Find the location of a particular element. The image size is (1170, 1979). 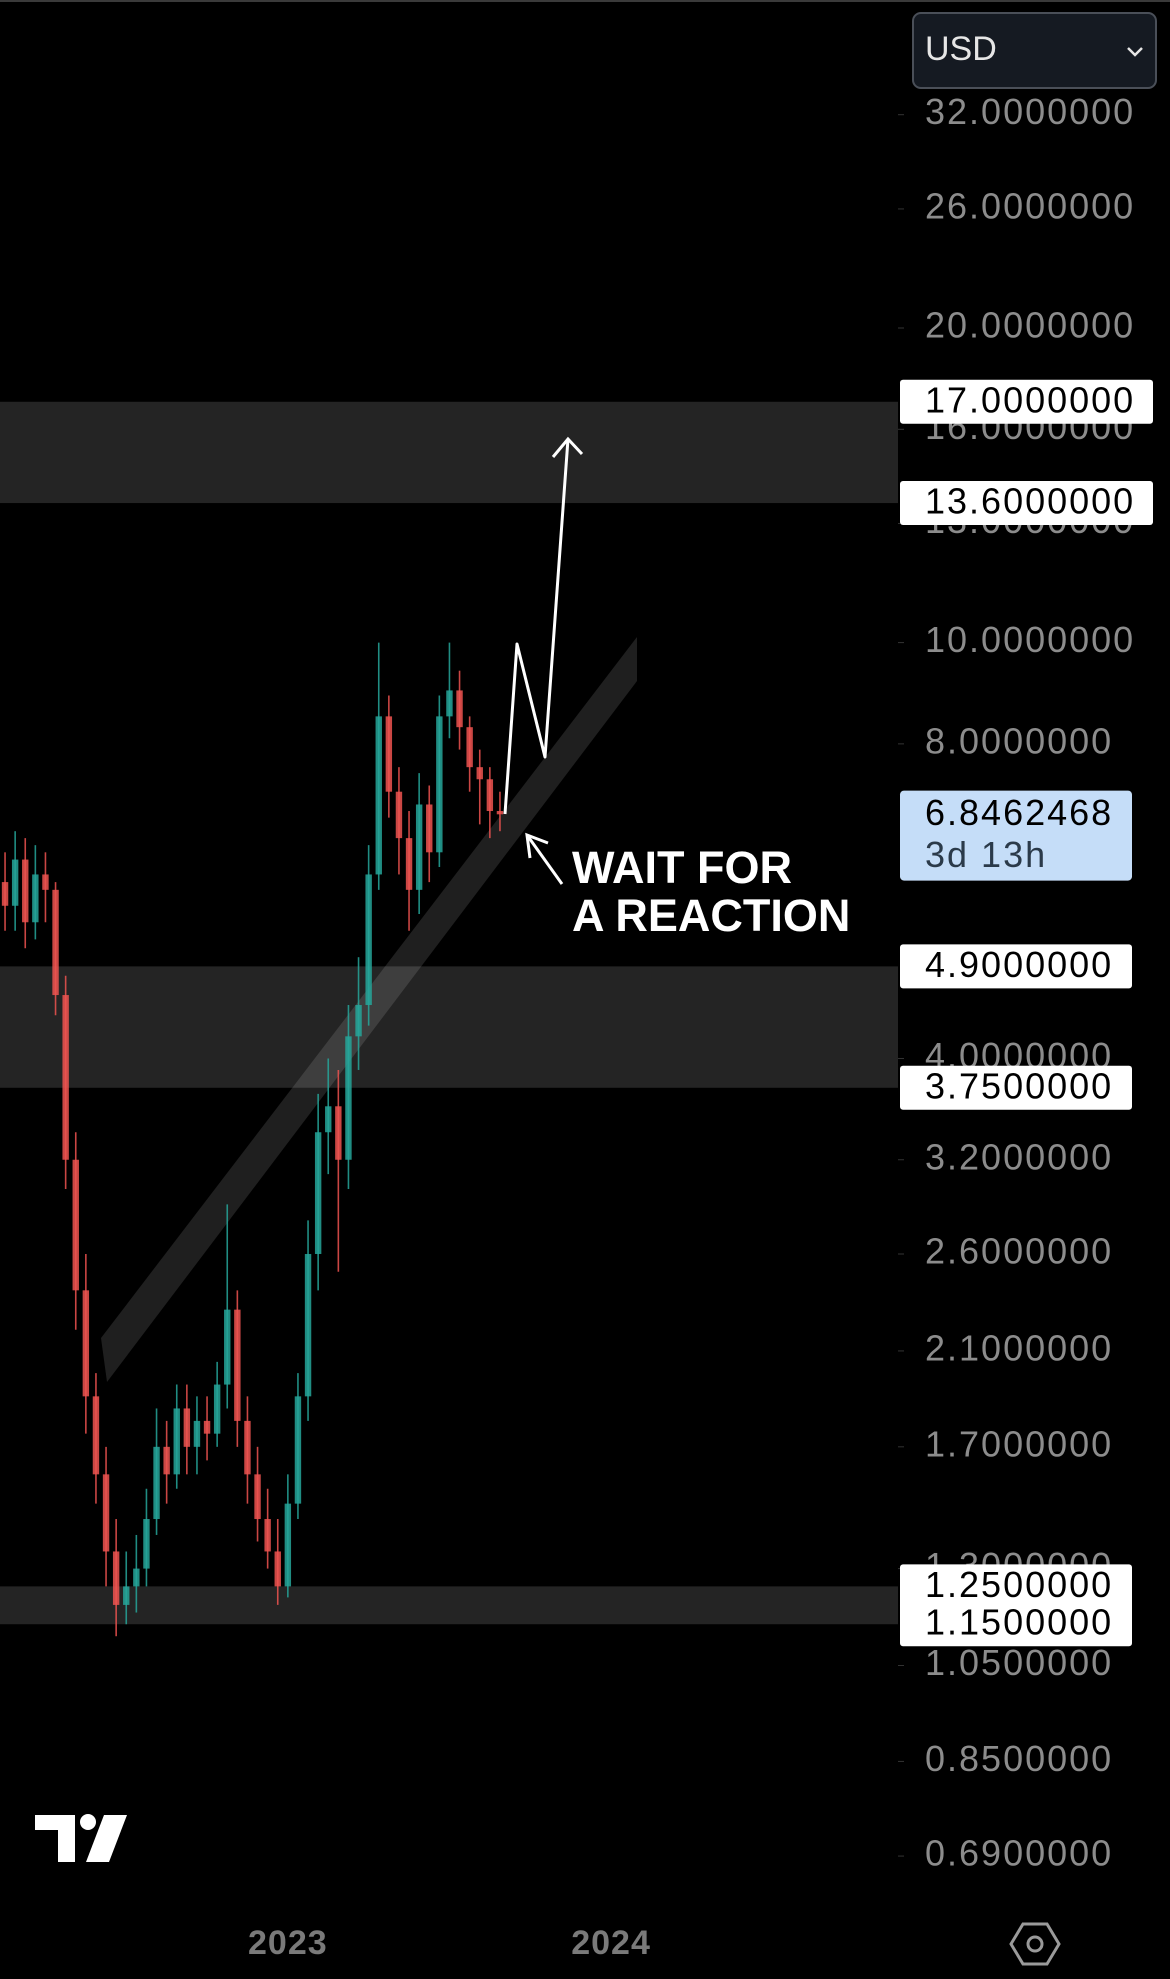

y-tick-label: 2.1000000 is located at coordinates (1019, 1347).